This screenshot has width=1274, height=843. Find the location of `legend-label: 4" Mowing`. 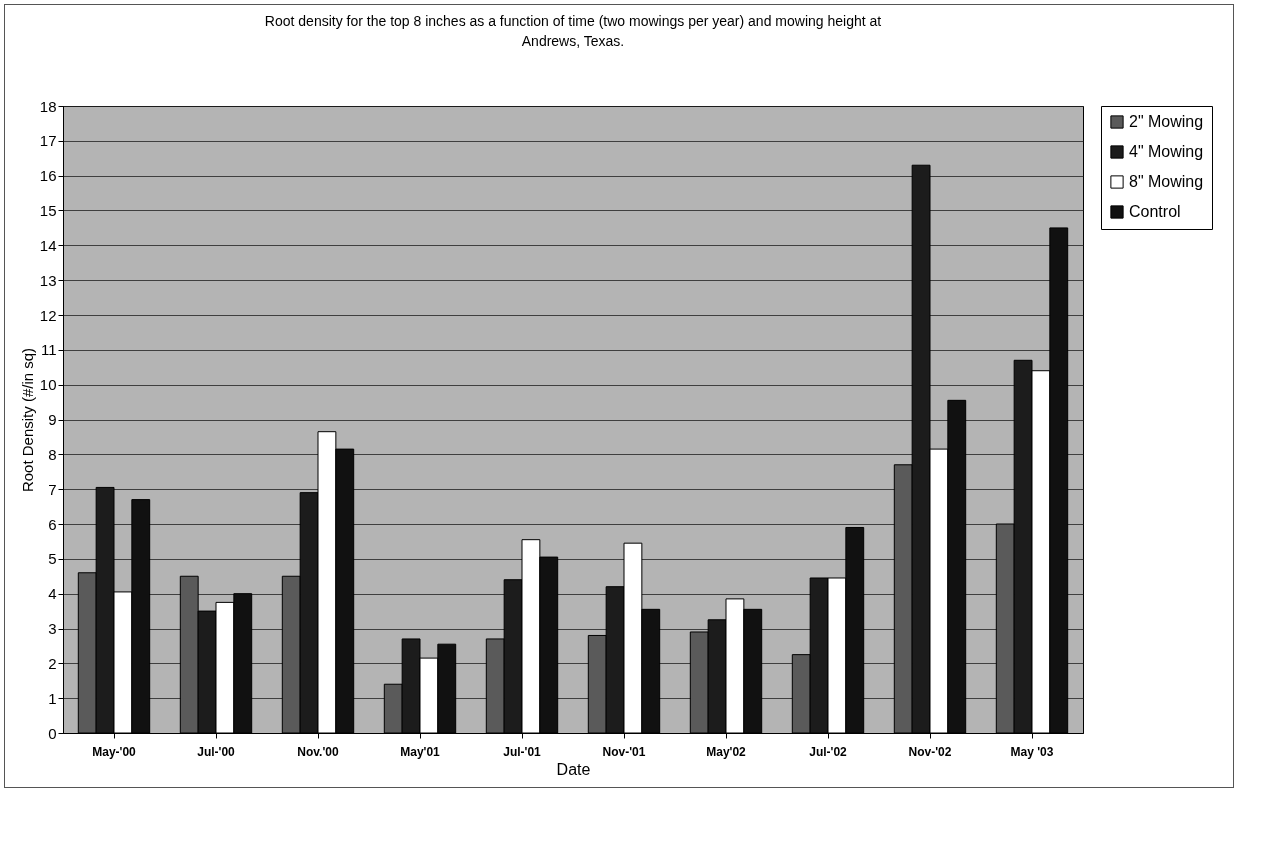

legend-label: 4" Mowing is located at coordinates (1166, 151).